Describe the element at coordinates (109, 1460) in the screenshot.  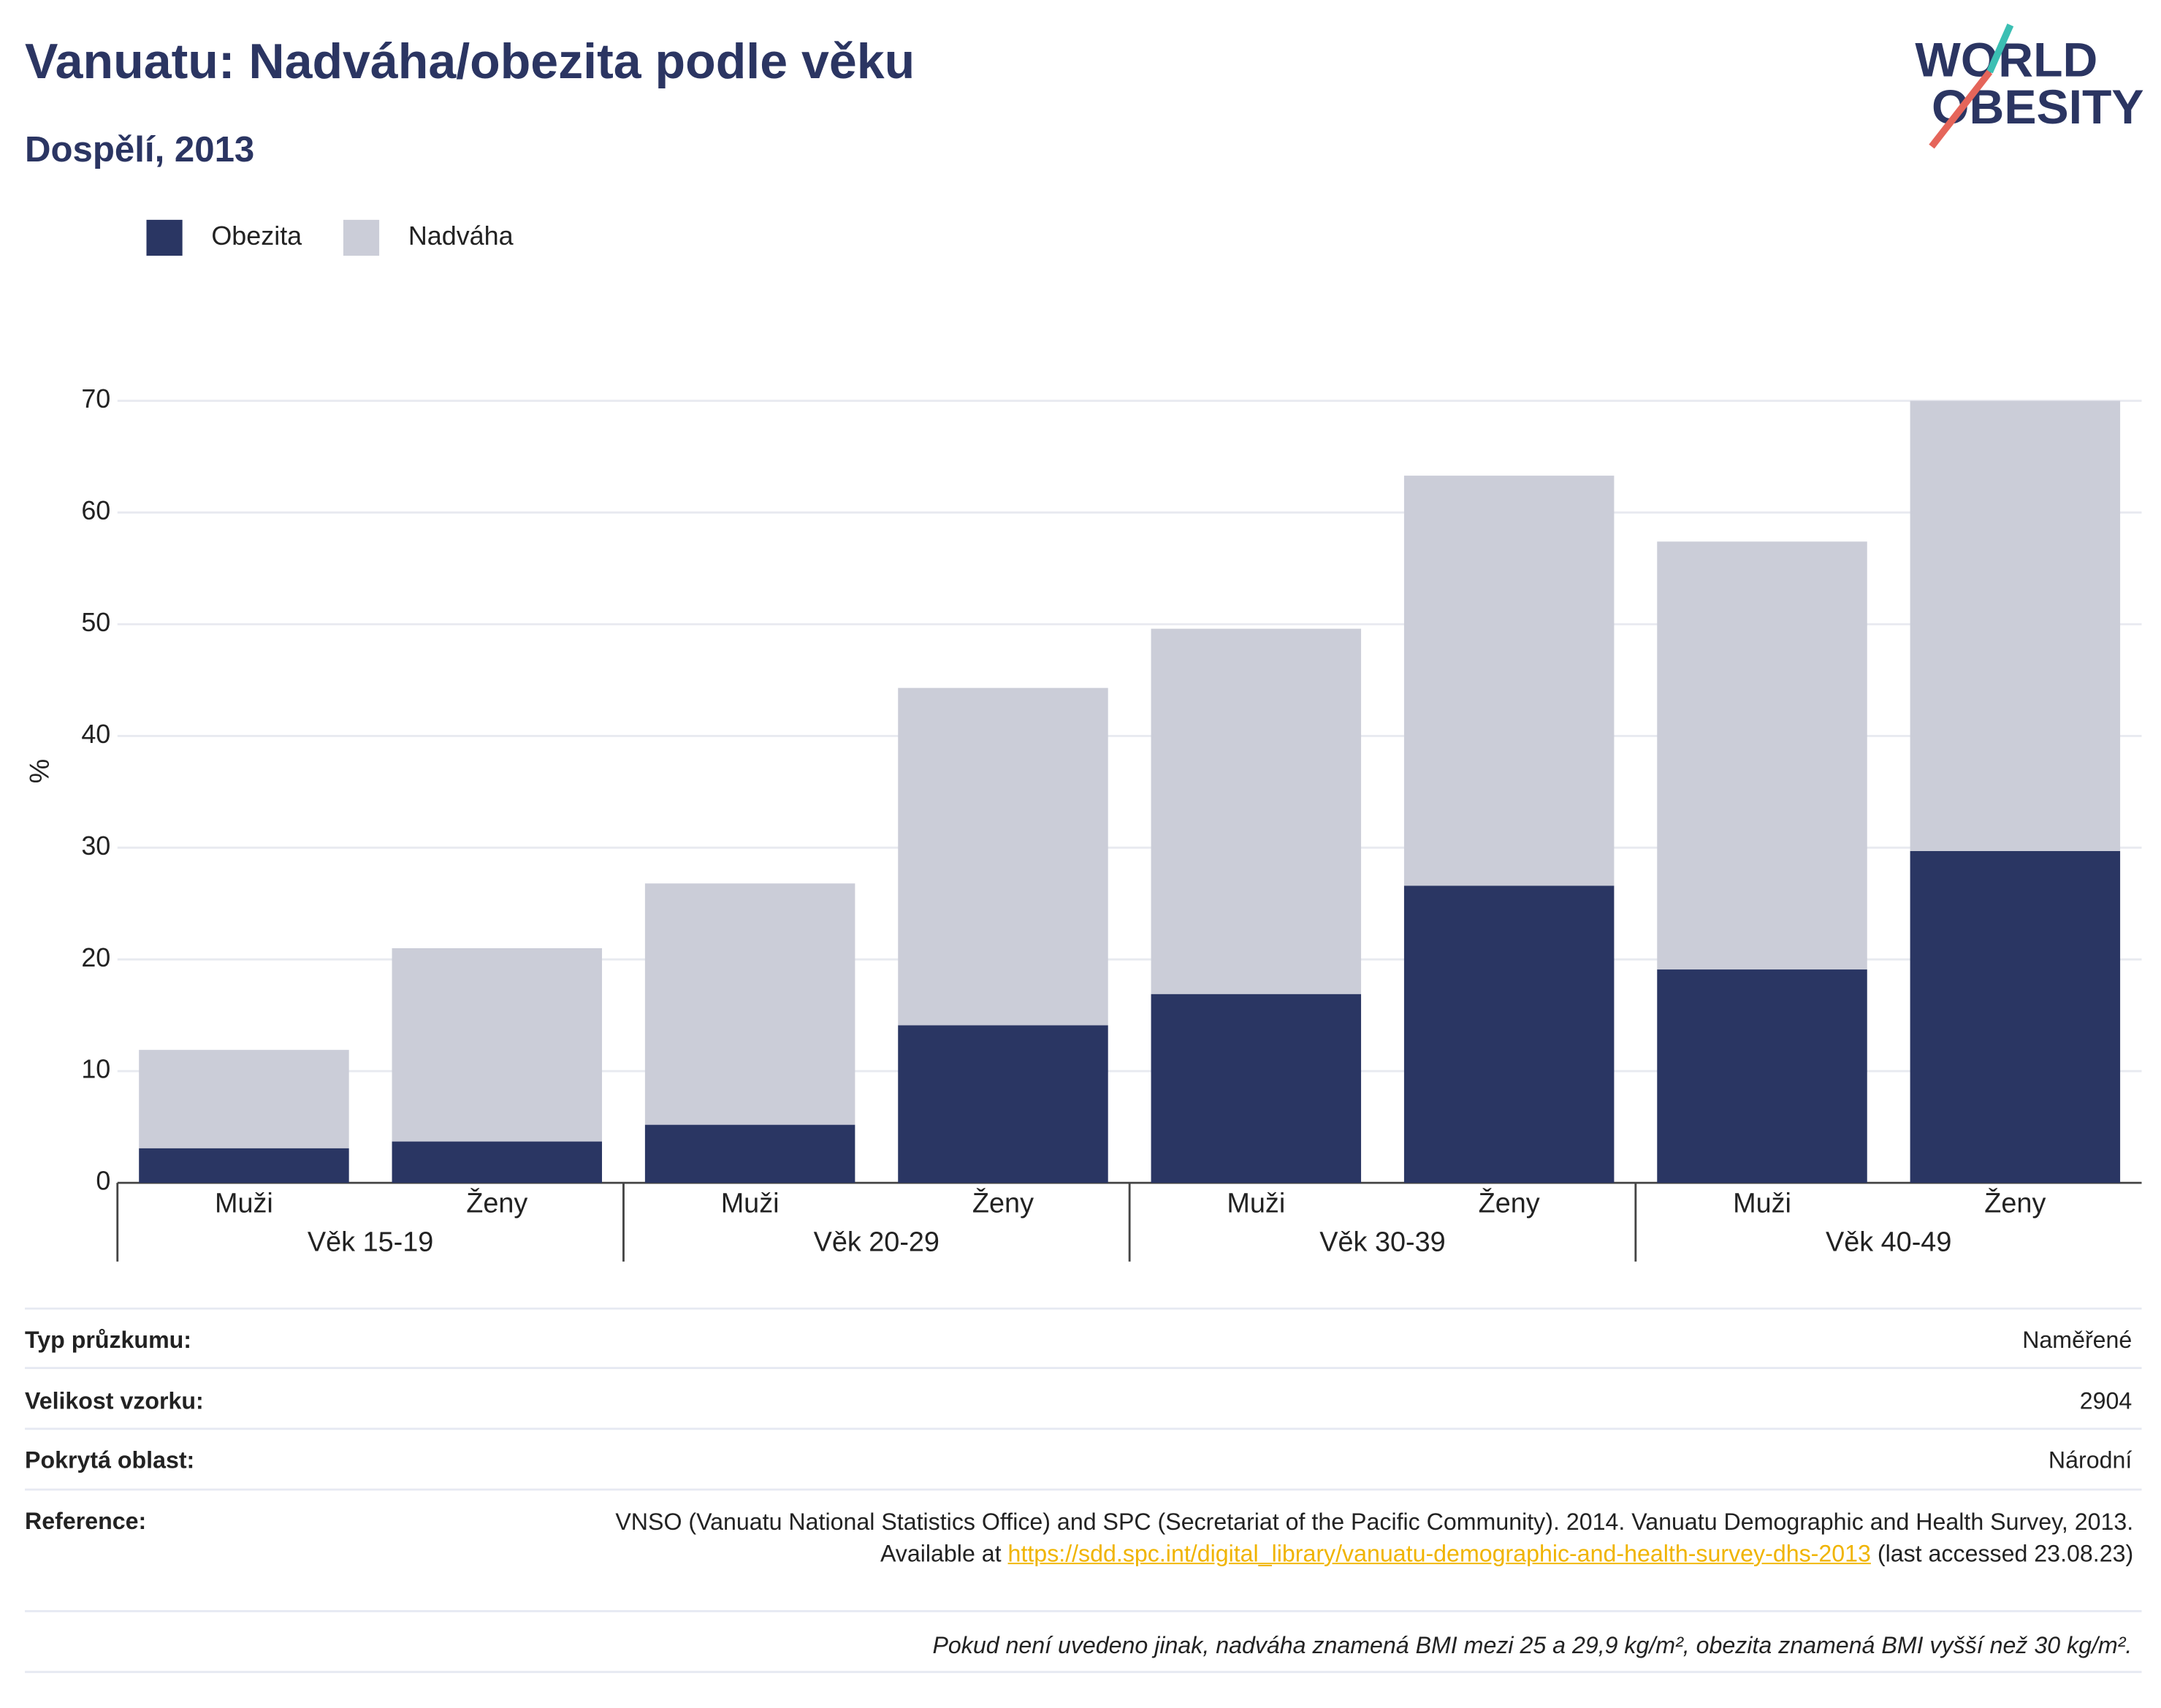
I see `info-label: Pokrytá oblast:` at that location.